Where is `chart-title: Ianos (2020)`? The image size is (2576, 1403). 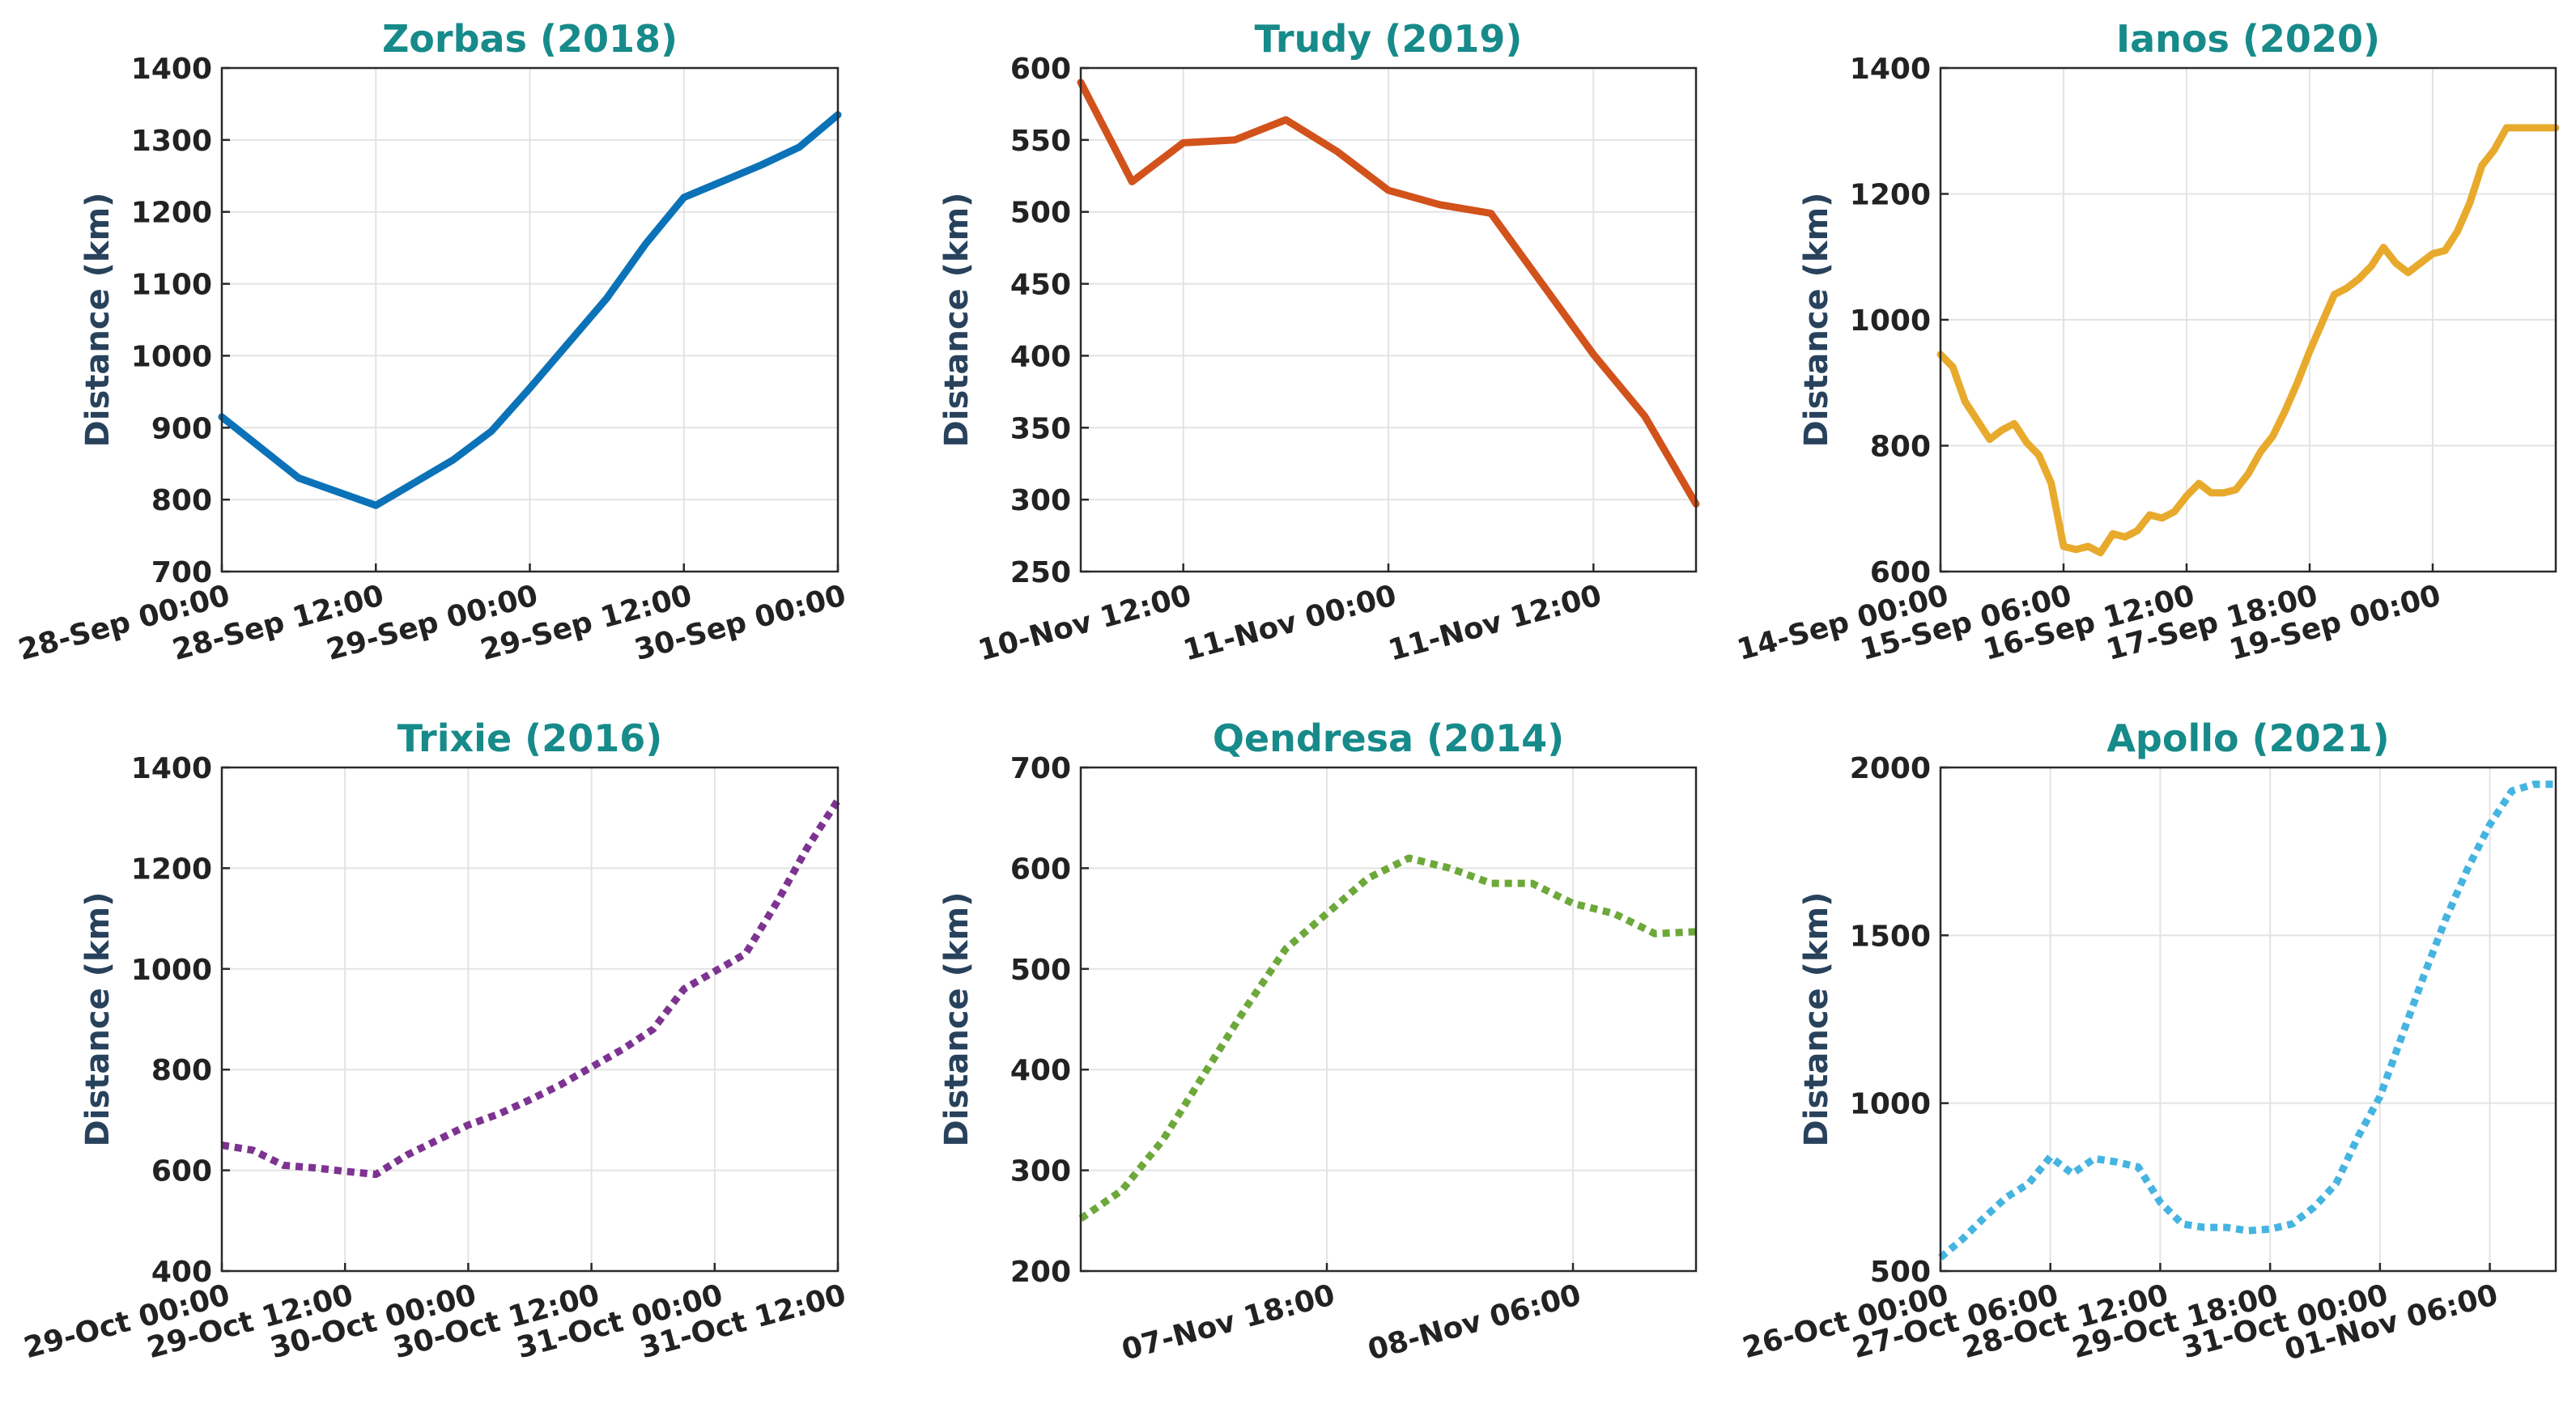 chart-title: Ianos (2020) is located at coordinates (2248, 39).